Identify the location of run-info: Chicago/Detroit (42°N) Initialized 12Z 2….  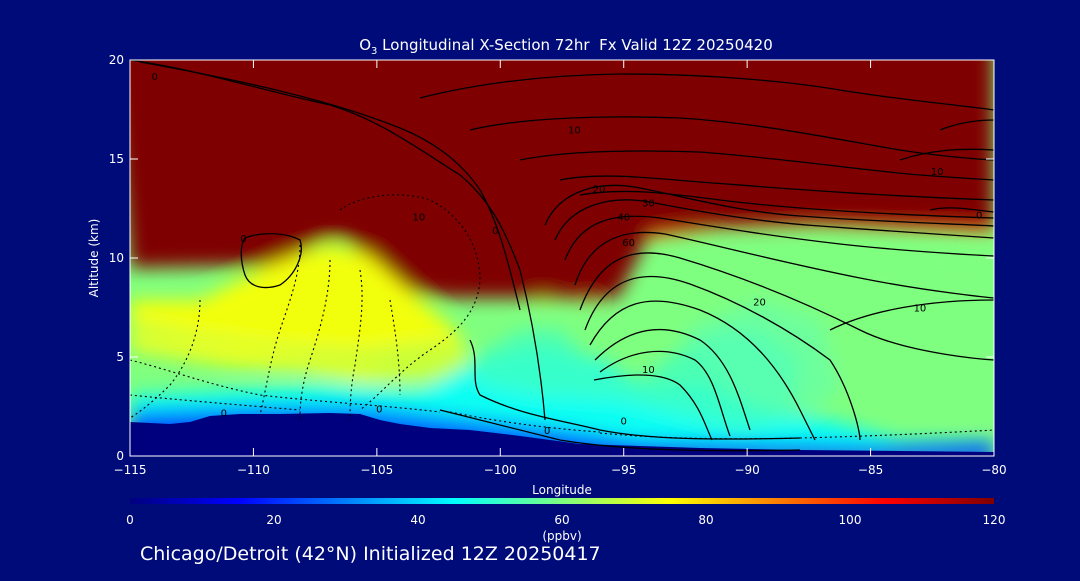
(370, 554).